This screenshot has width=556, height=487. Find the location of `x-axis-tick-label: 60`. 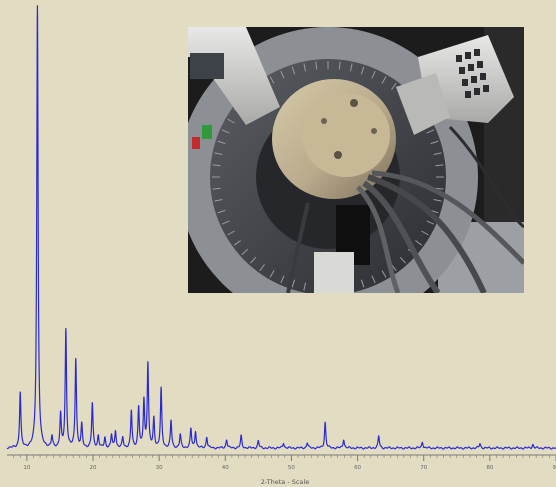

x-axis-tick-label: 60 is located at coordinates (357, 468).